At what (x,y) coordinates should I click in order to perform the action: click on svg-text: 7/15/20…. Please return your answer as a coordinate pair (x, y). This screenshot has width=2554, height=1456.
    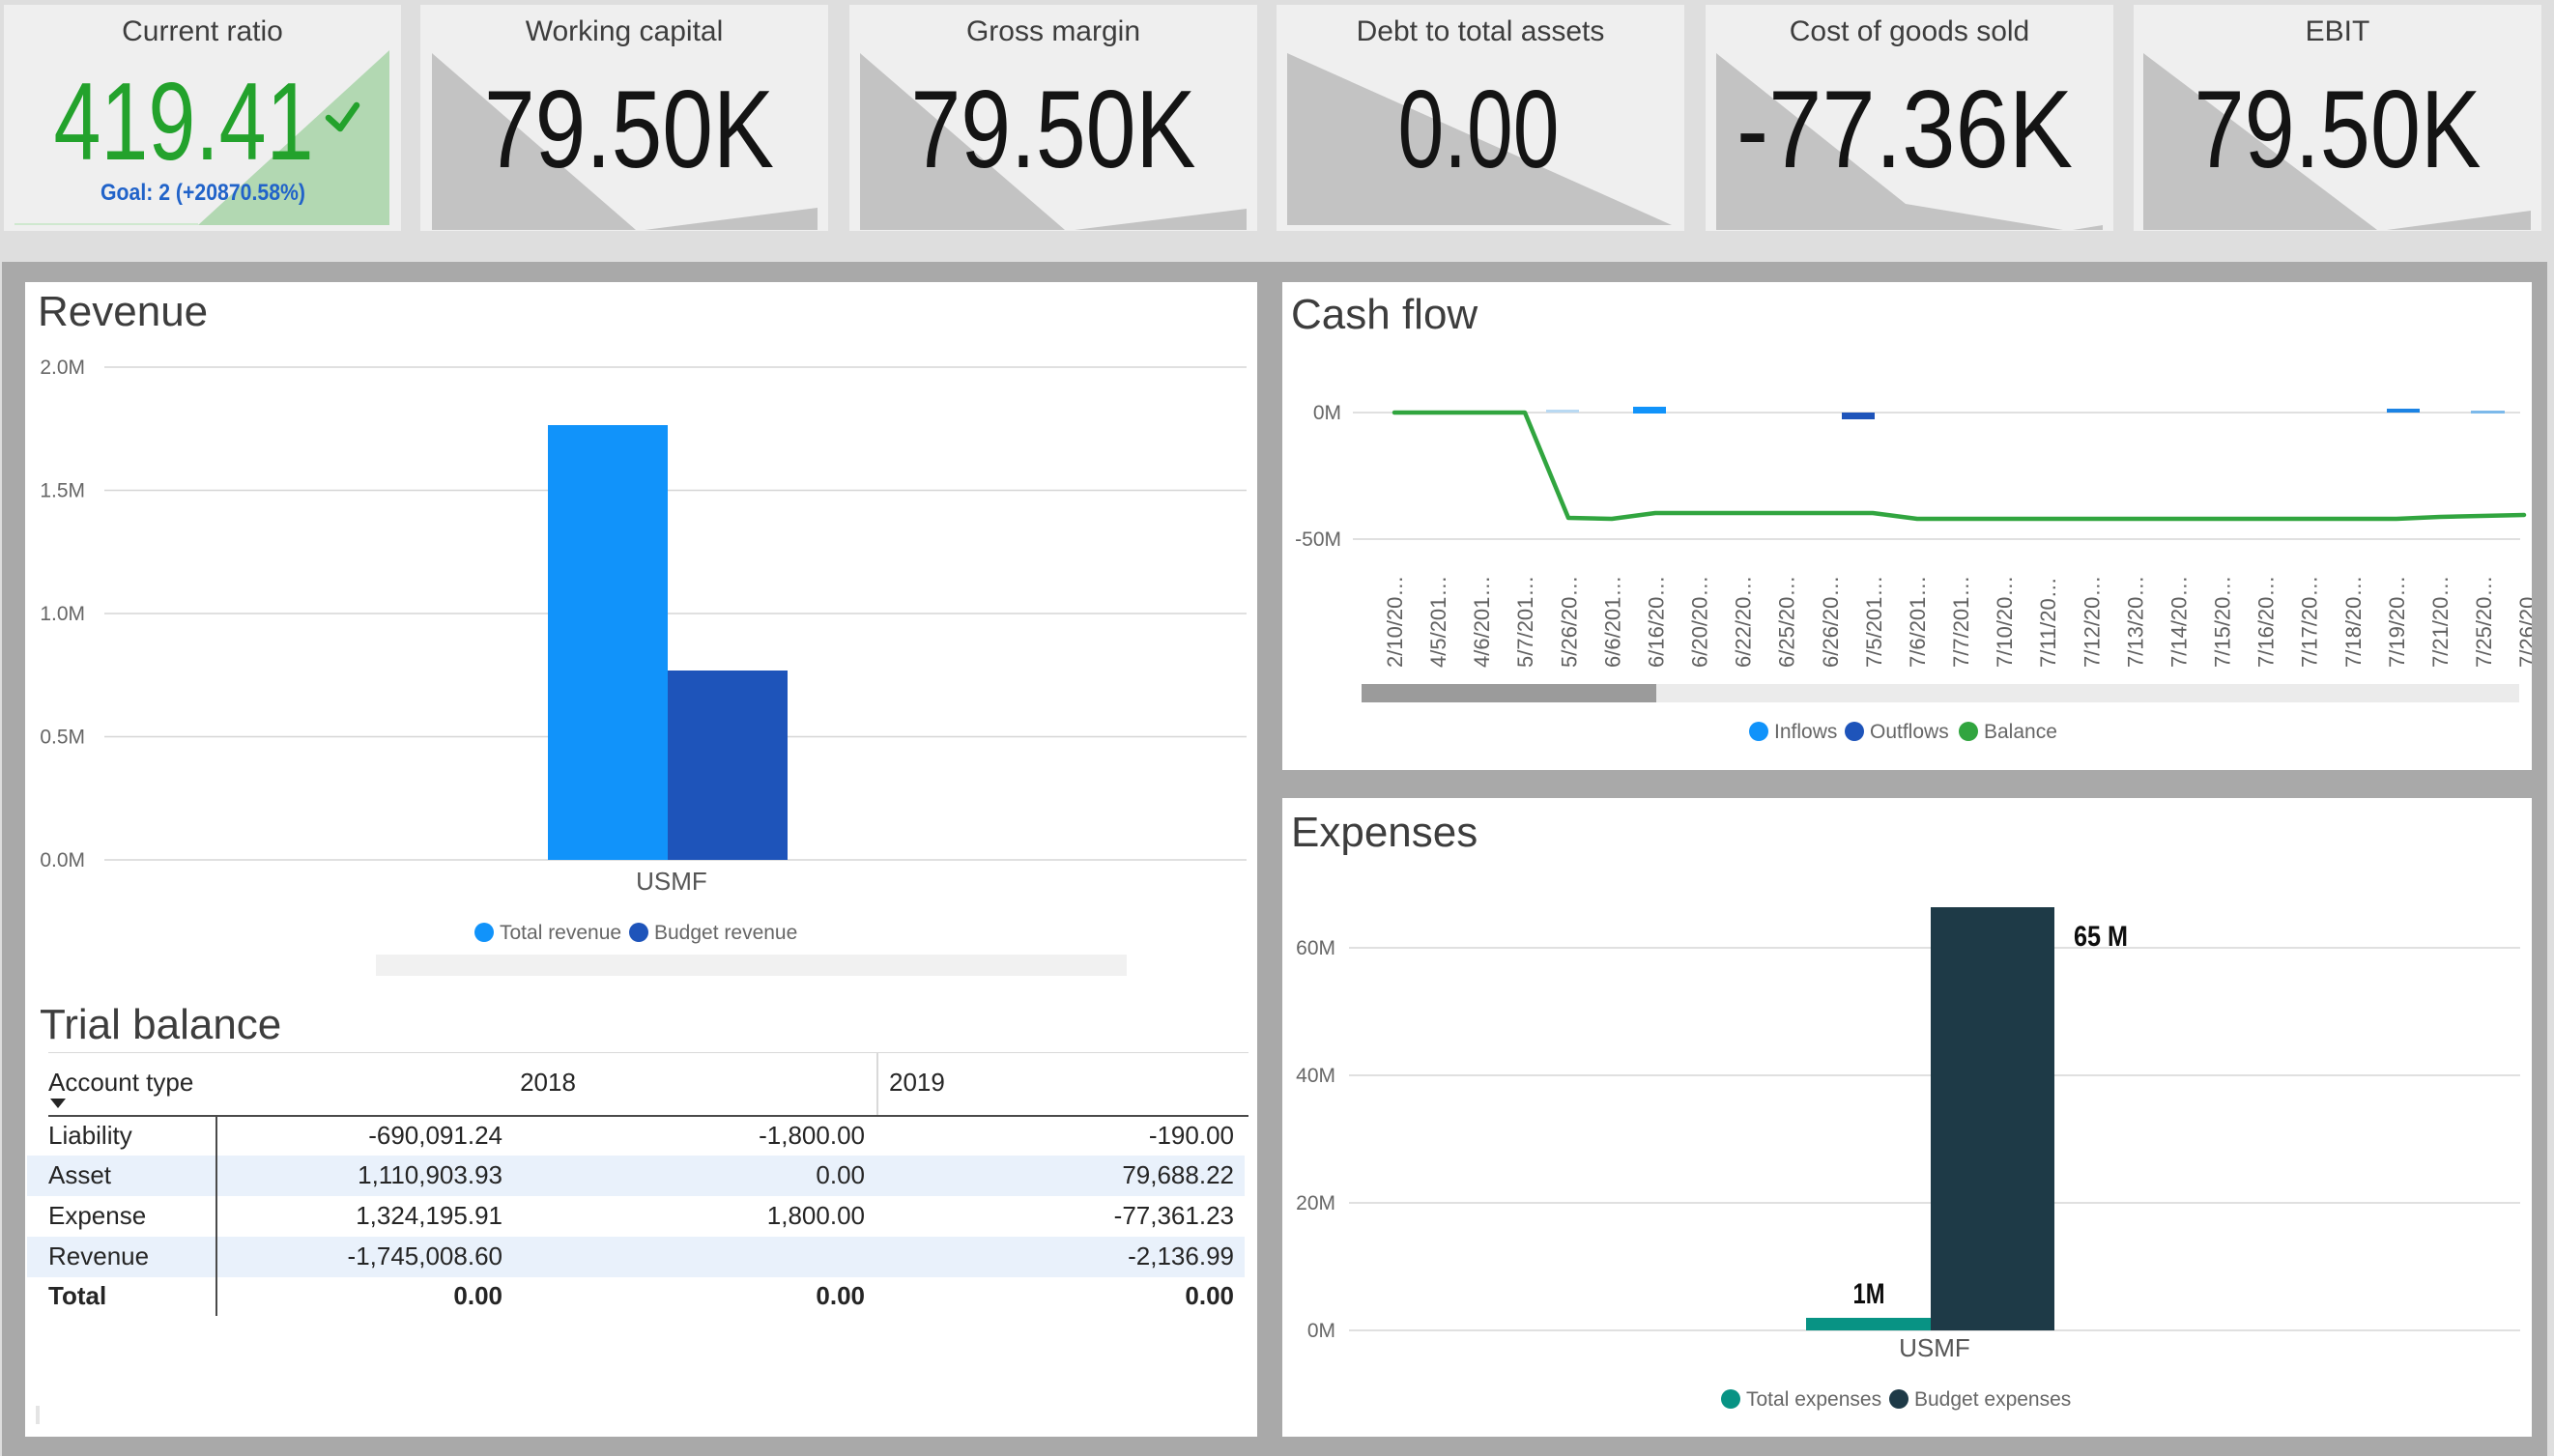
    Looking at the image, I should click on (2223, 622).